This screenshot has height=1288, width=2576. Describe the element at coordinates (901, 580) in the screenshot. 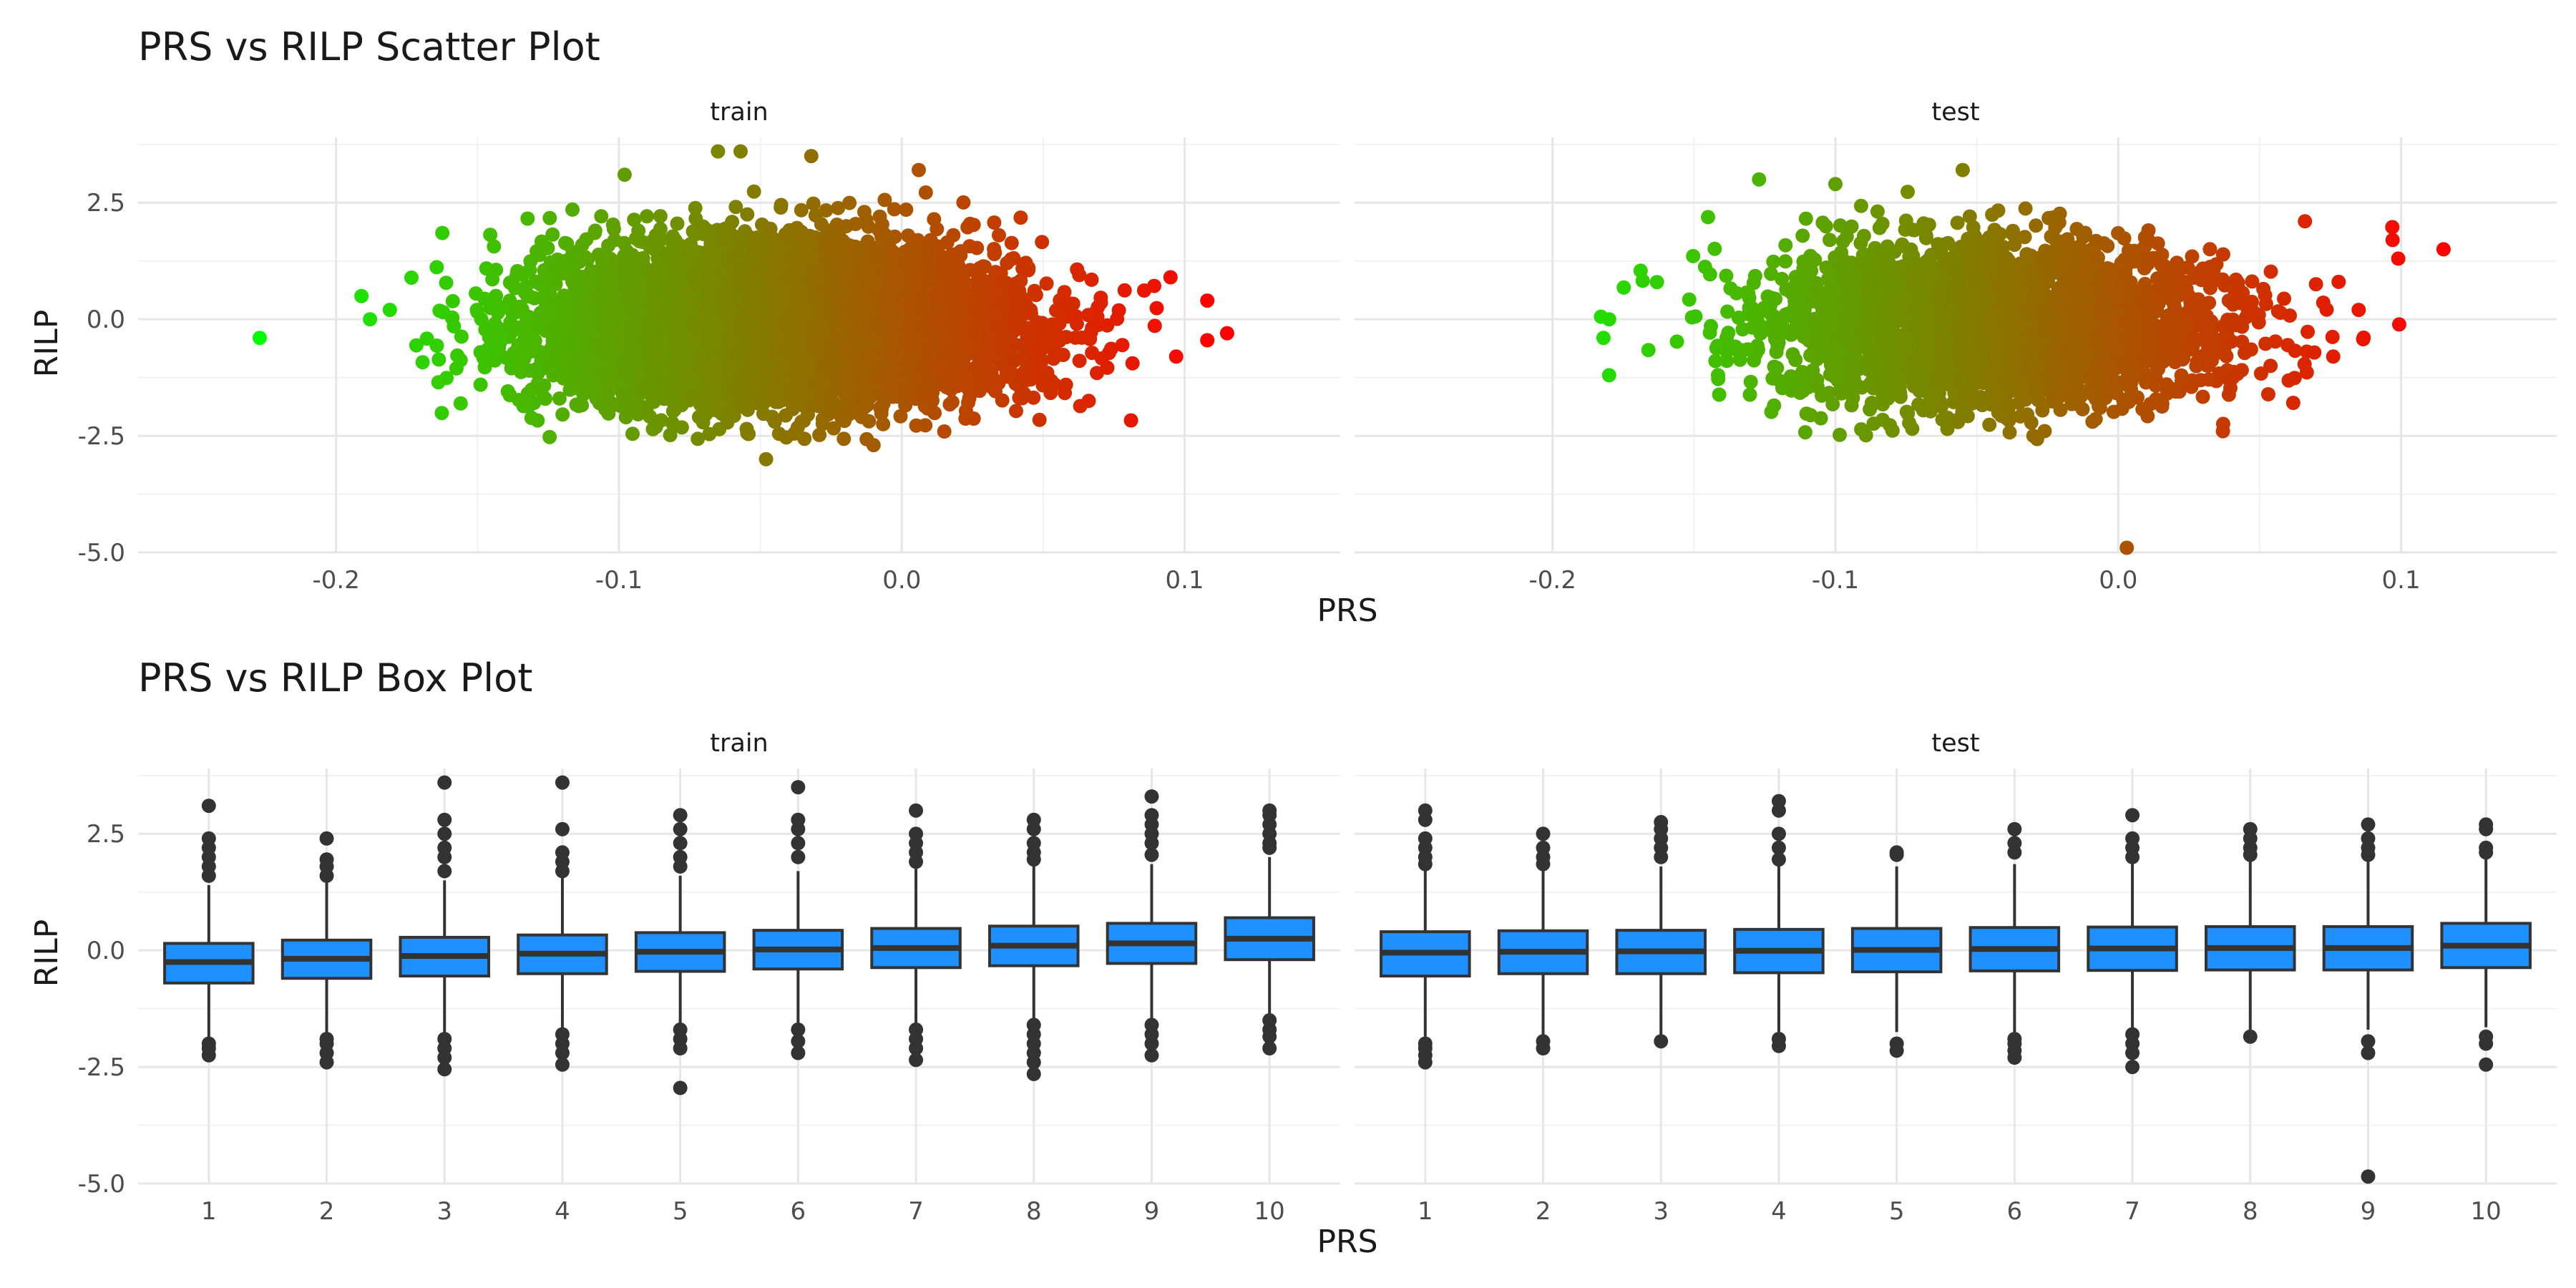

I see `x-tick-label: 0.0` at that location.